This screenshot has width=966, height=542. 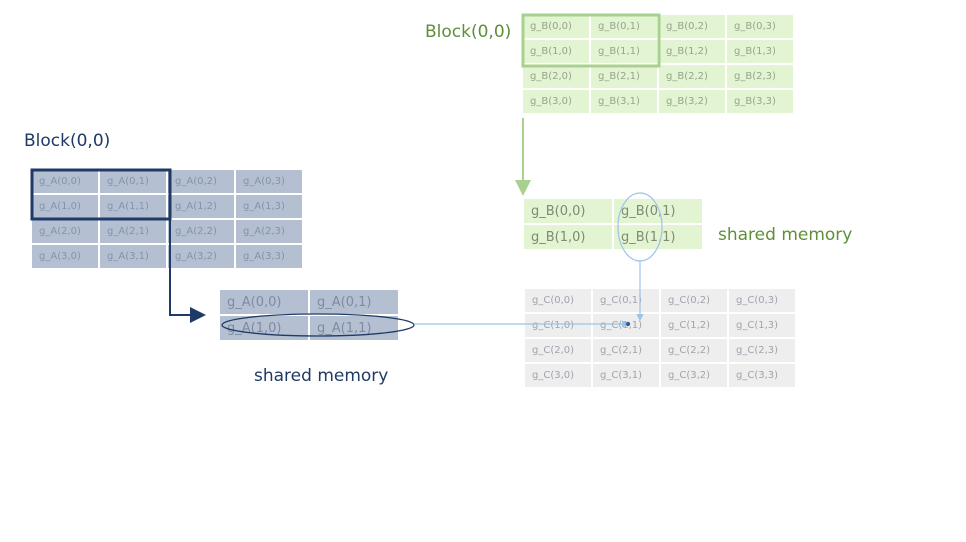 What do you see at coordinates (613, 224) in the screenshot?
I see `shared-memory-b: g_B(0,0) g_B(0,1) g_B(1,0) g_B(1,1)` at bounding box center [613, 224].